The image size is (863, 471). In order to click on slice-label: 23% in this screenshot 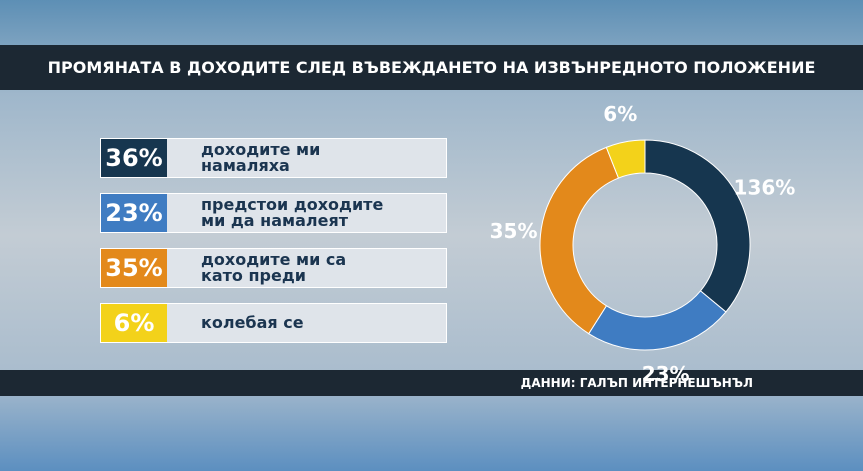, I will do `click(666, 374)`.